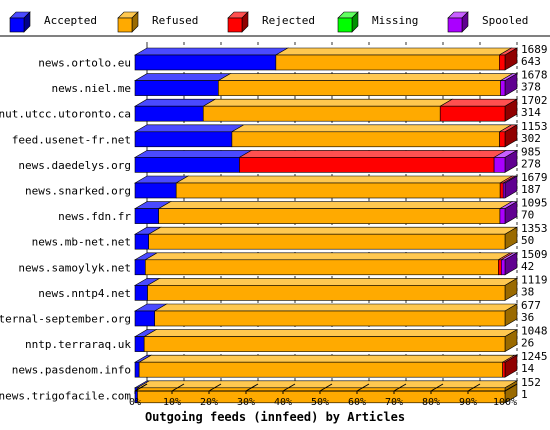 Image resolution: width=550 pixels, height=430 pixels. Describe the element at coordinates (246, 402) in the screenshot. I see `x-tick-label: 30%` at that location.